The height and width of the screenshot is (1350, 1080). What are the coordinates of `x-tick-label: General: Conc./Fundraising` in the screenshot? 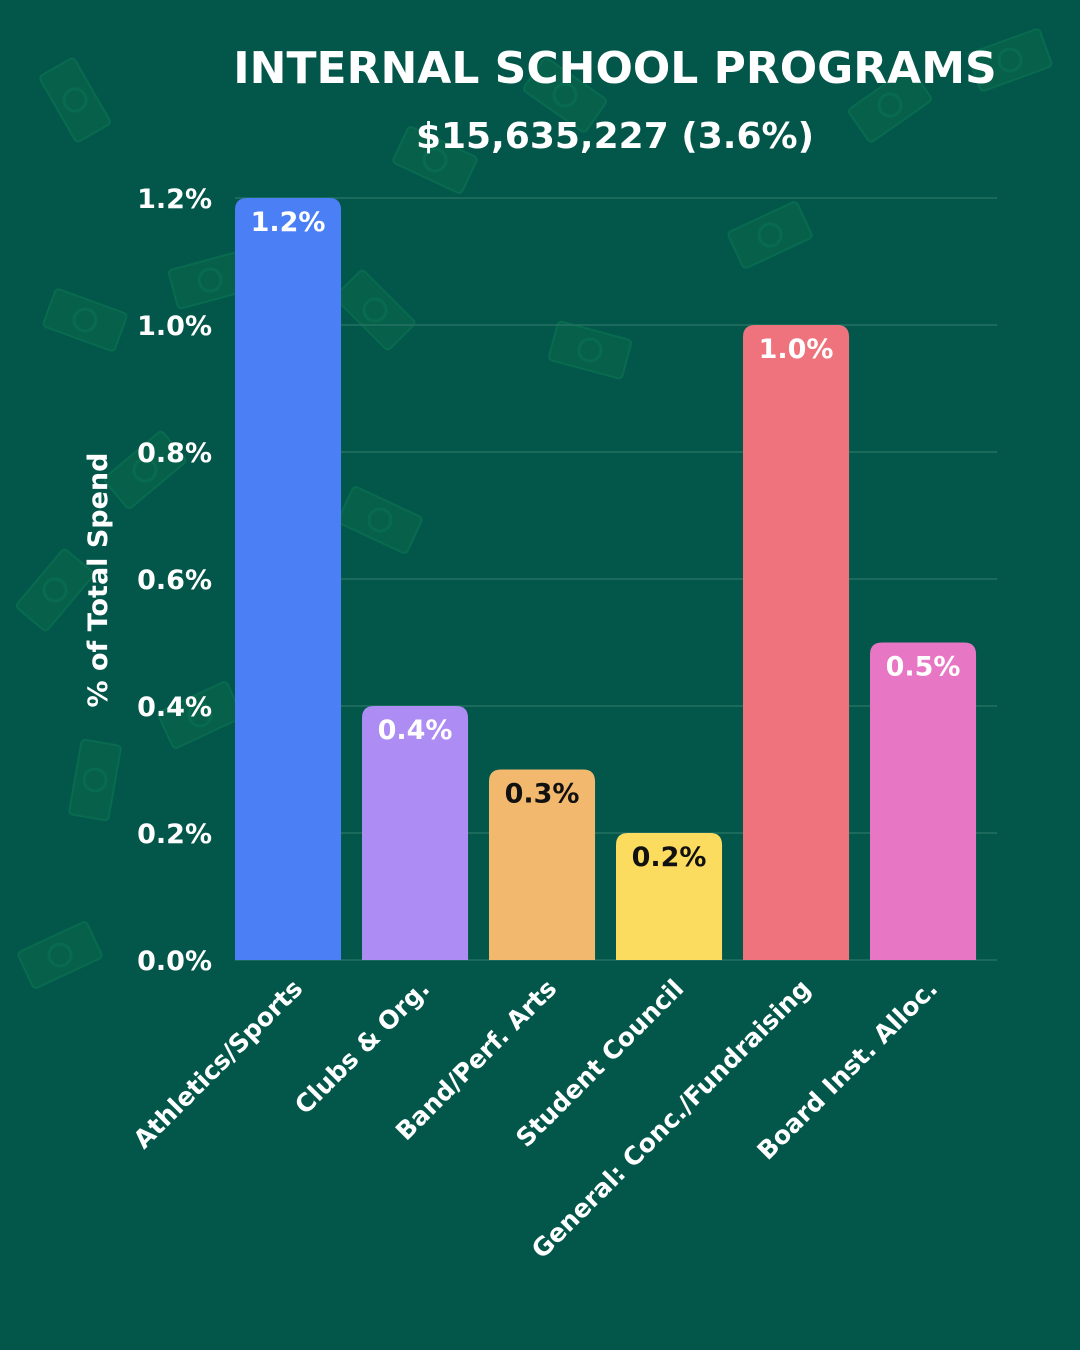 It's located at (671, 1119).